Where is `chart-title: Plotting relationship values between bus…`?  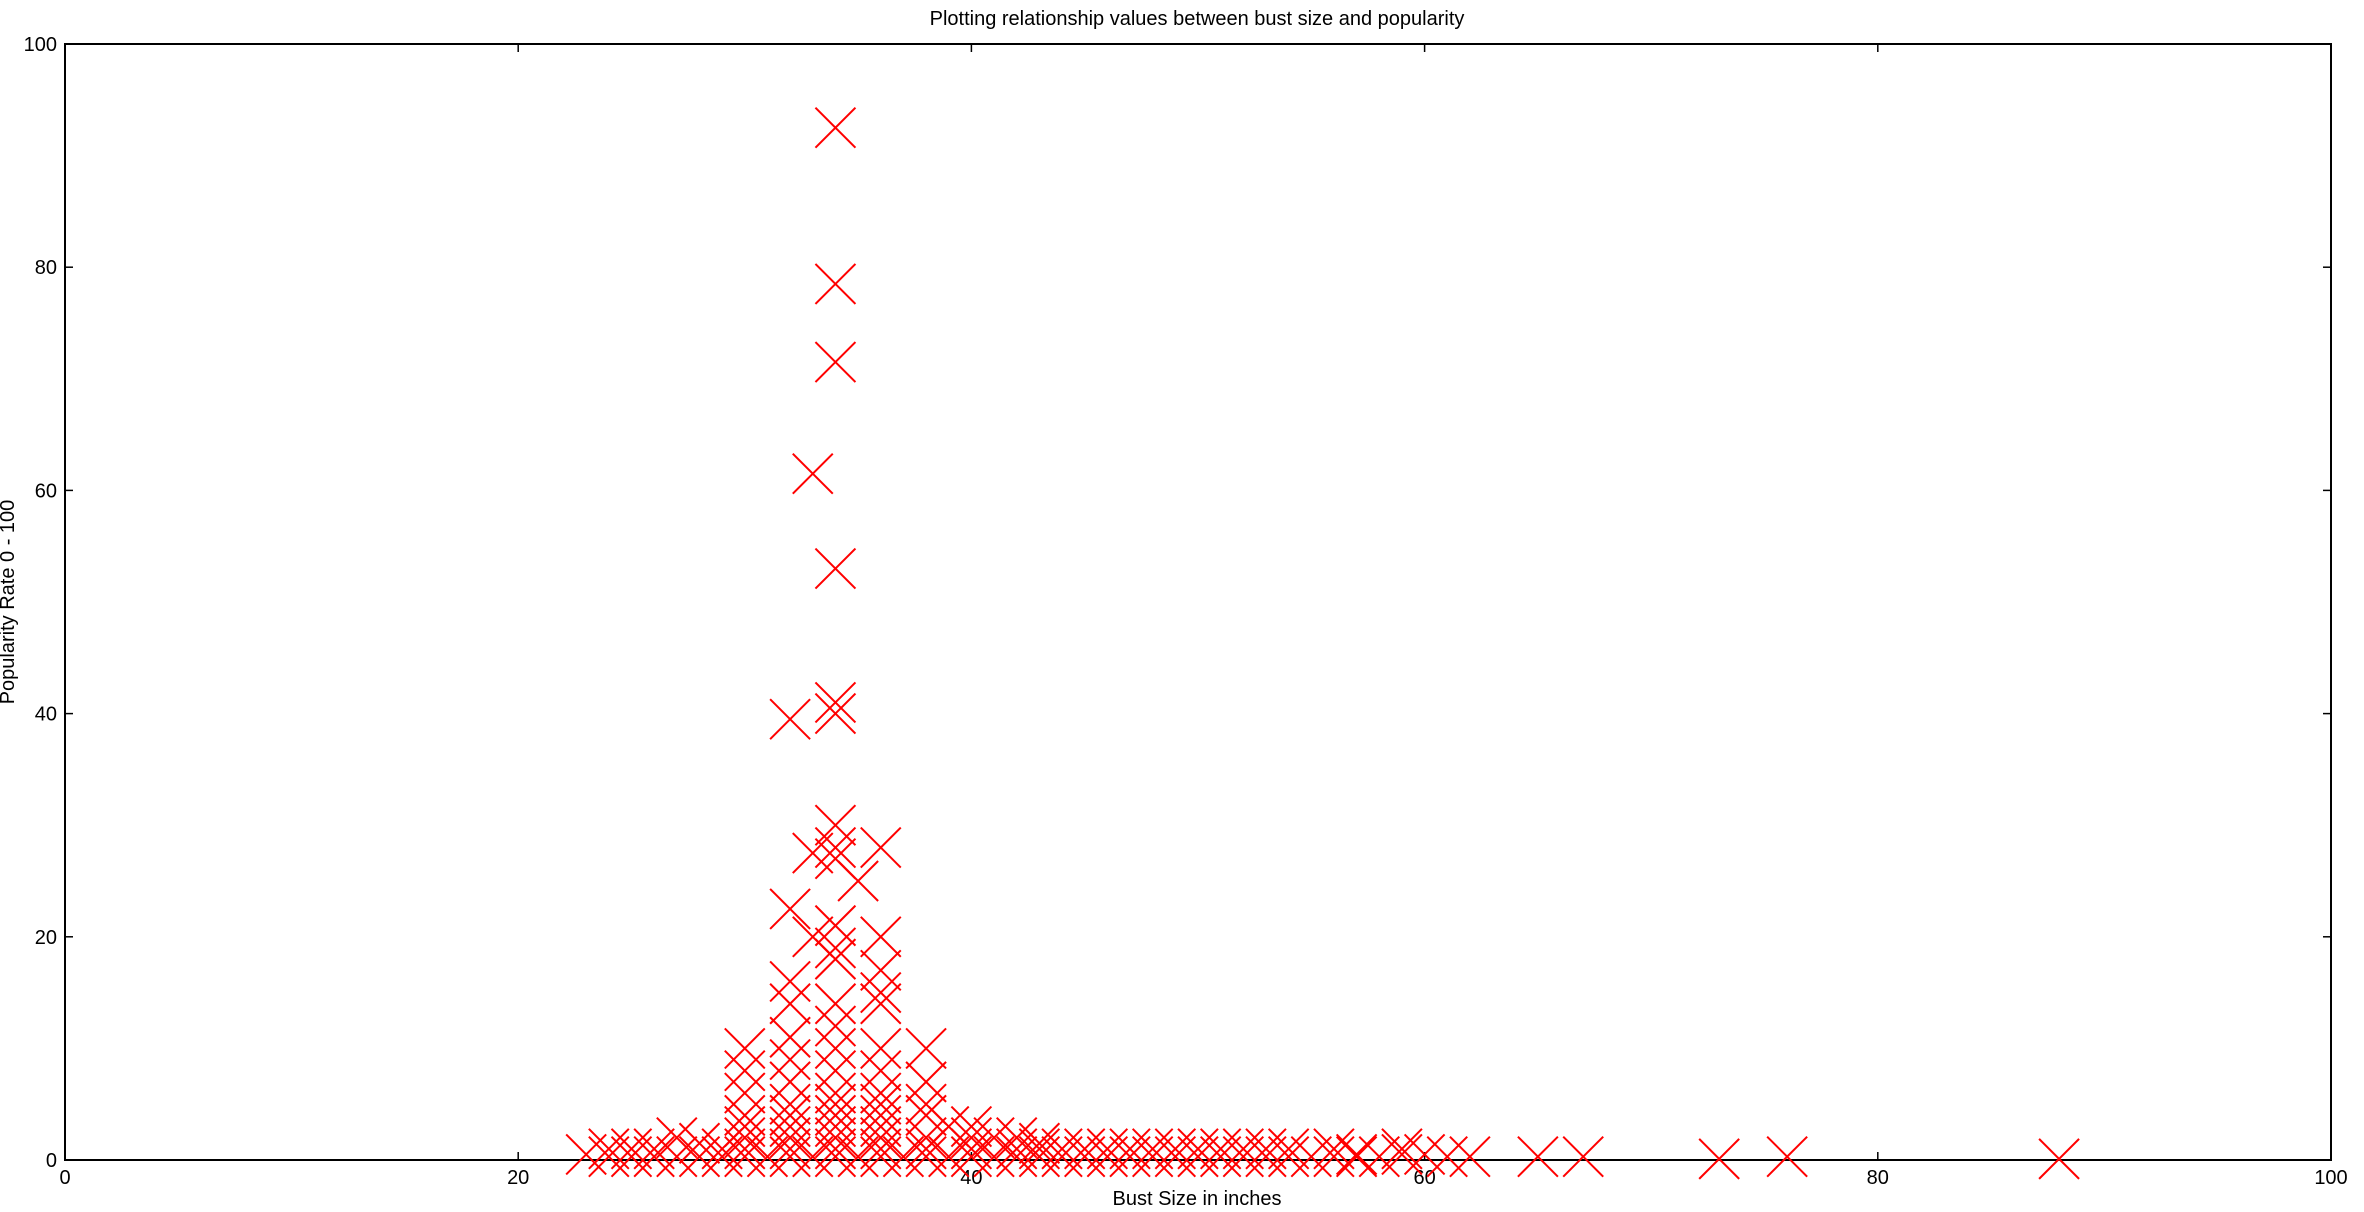
chart-title: Plotting relationship values between bus… is located at coordinates (1197, 19).